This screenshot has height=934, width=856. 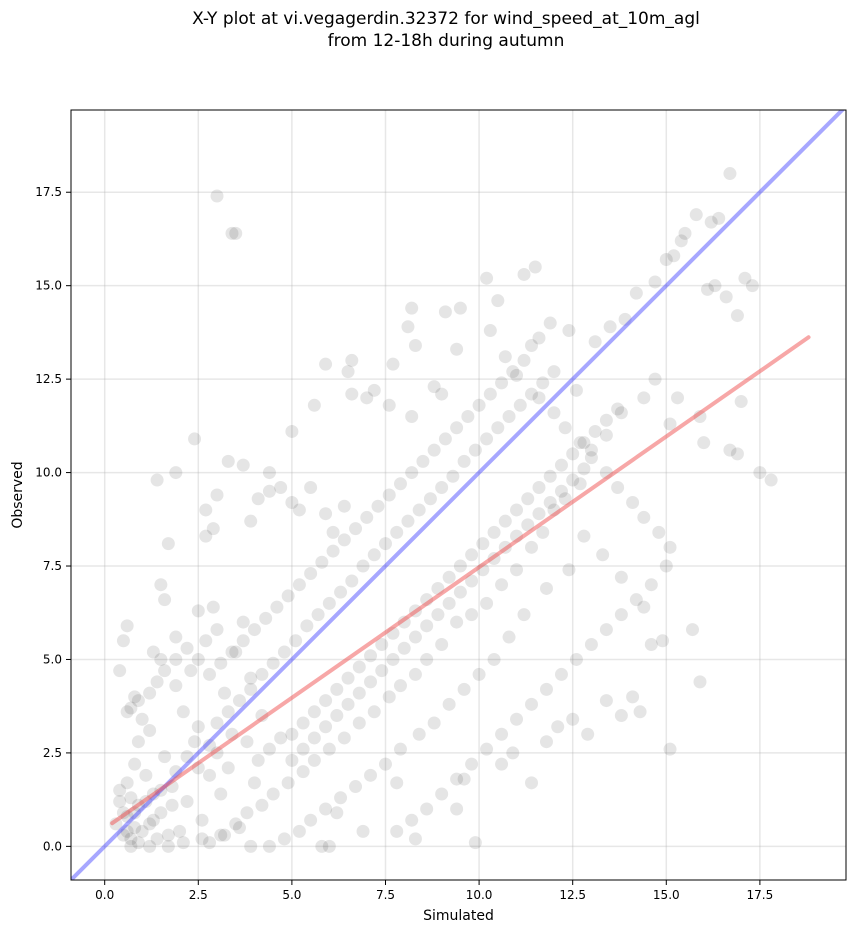 What do you see at coordinates (48, 473) in the screenshot?
I see `y-tick-label-4: 10.0` at bounding box center [48, 473].